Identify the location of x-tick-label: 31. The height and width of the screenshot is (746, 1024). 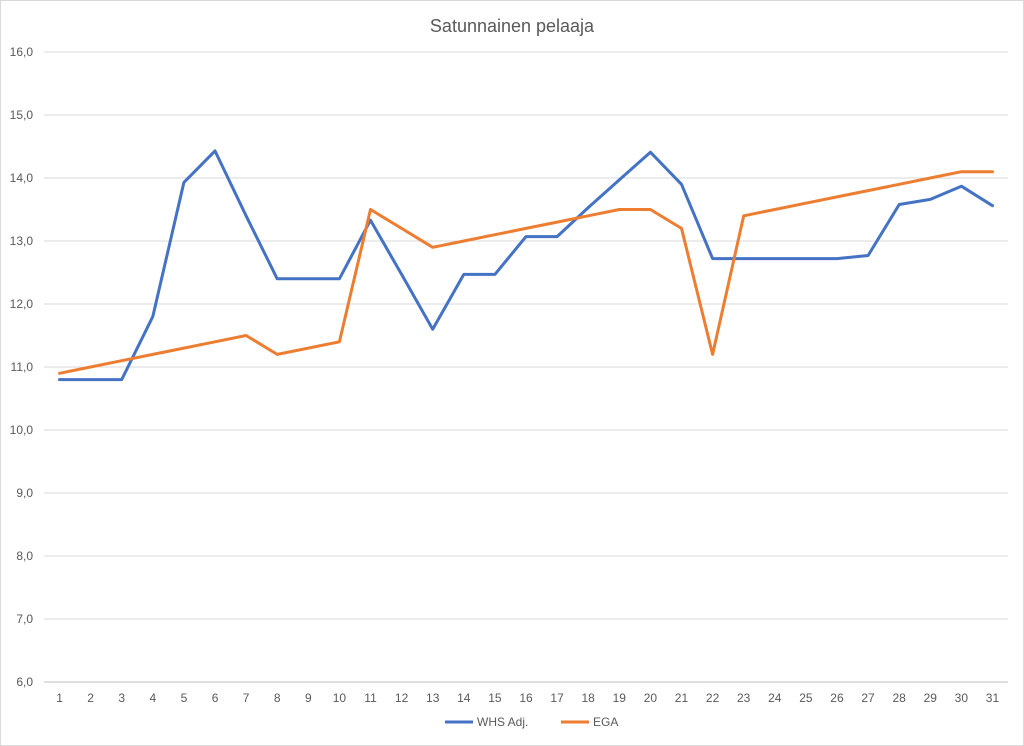
(993, 698).